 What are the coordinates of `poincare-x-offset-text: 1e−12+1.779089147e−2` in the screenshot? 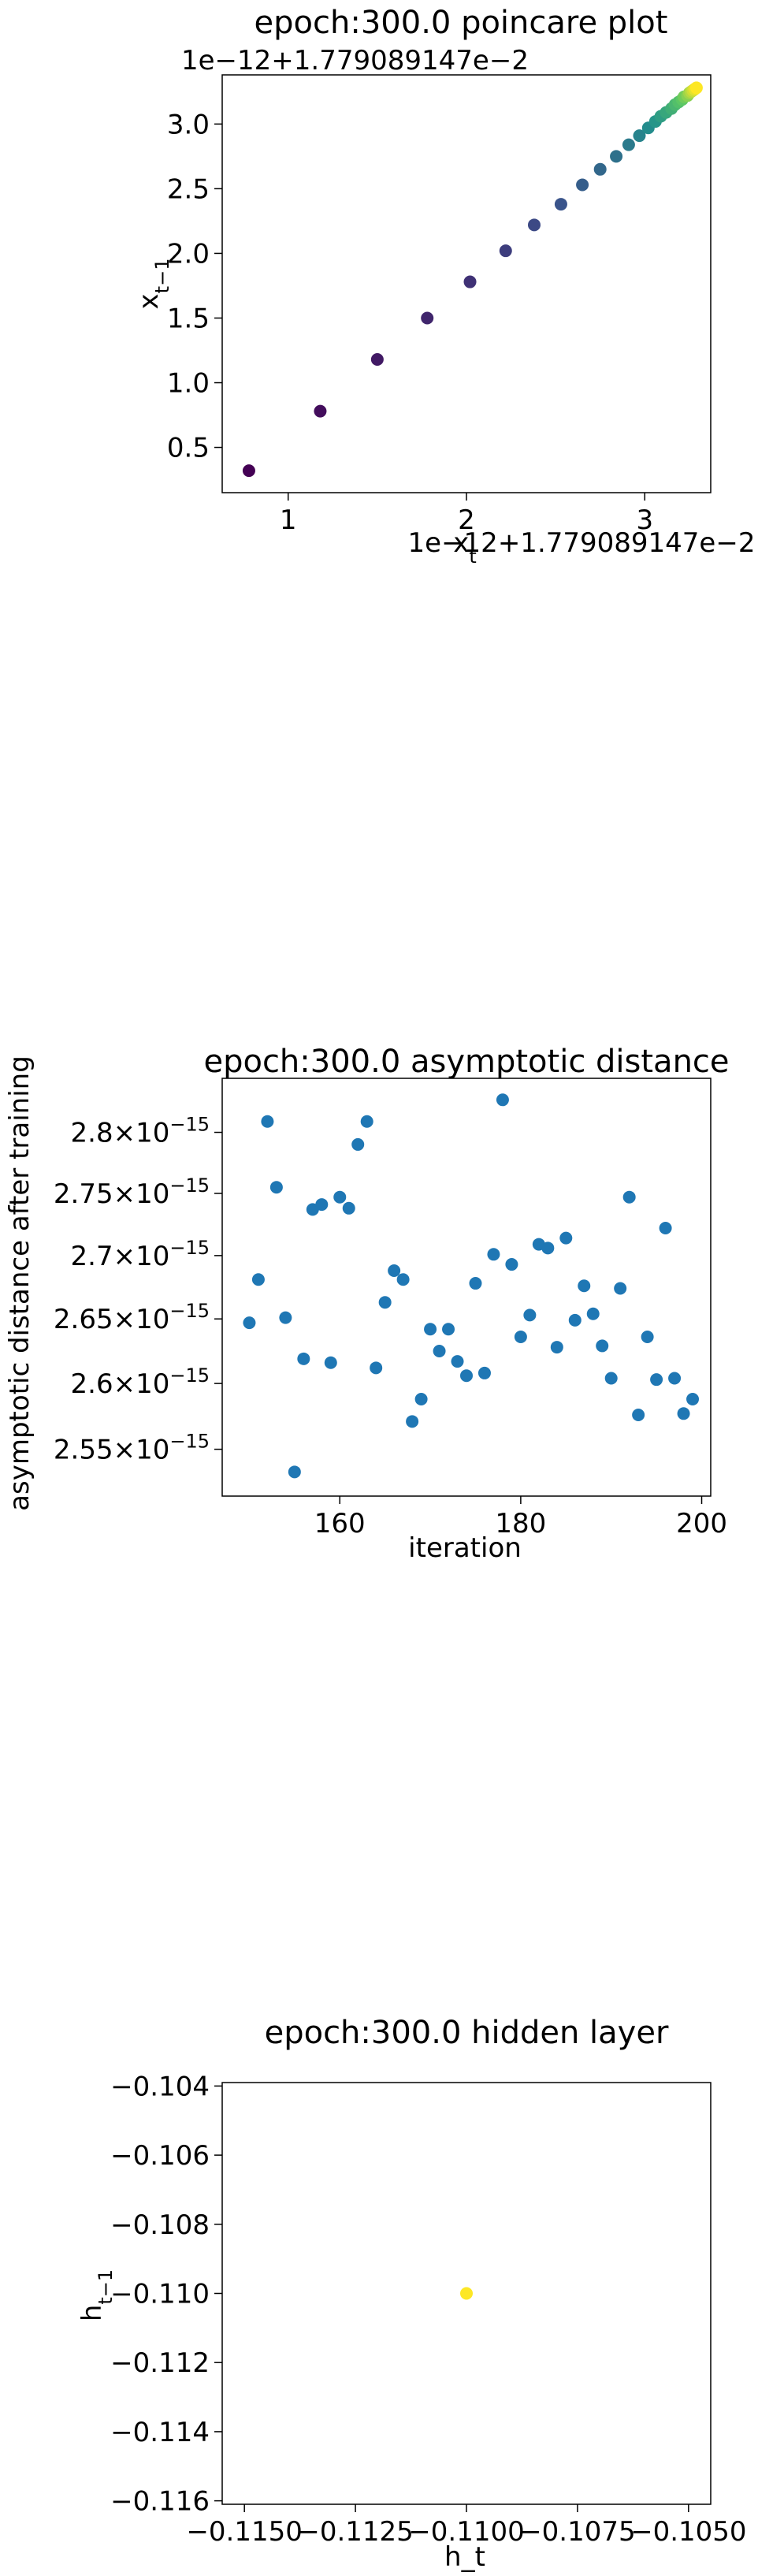 It's located at (582, 543).